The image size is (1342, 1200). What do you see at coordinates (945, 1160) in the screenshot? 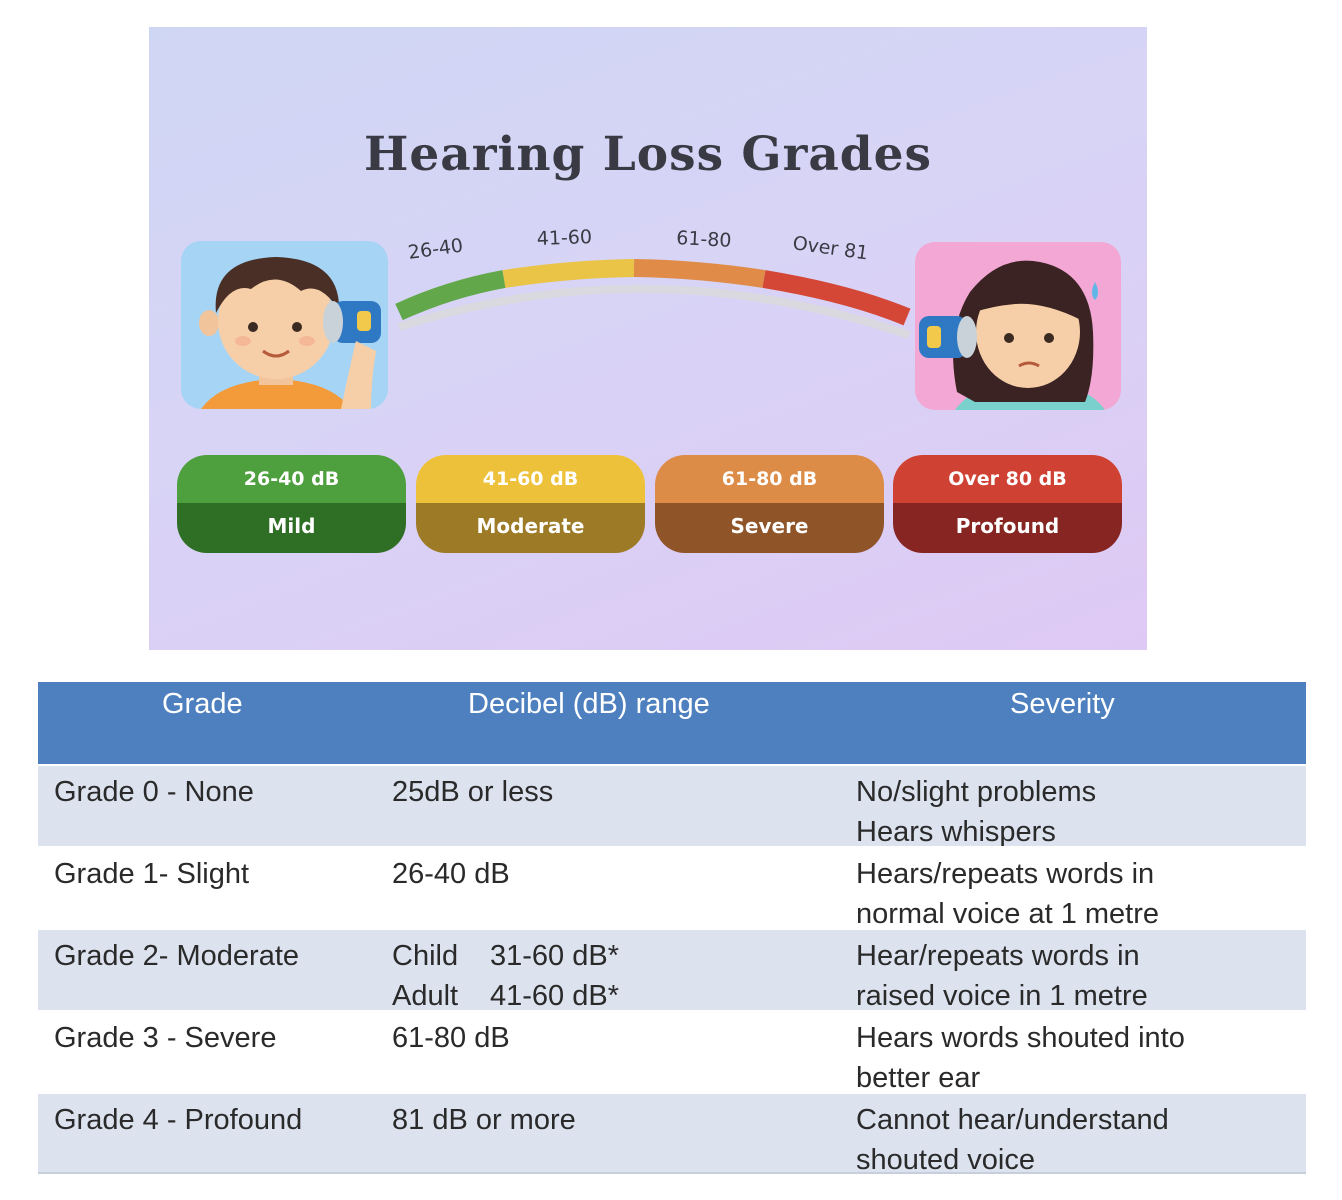
I see `severity-line: shouted voice` at bounding box center [945, 1160].